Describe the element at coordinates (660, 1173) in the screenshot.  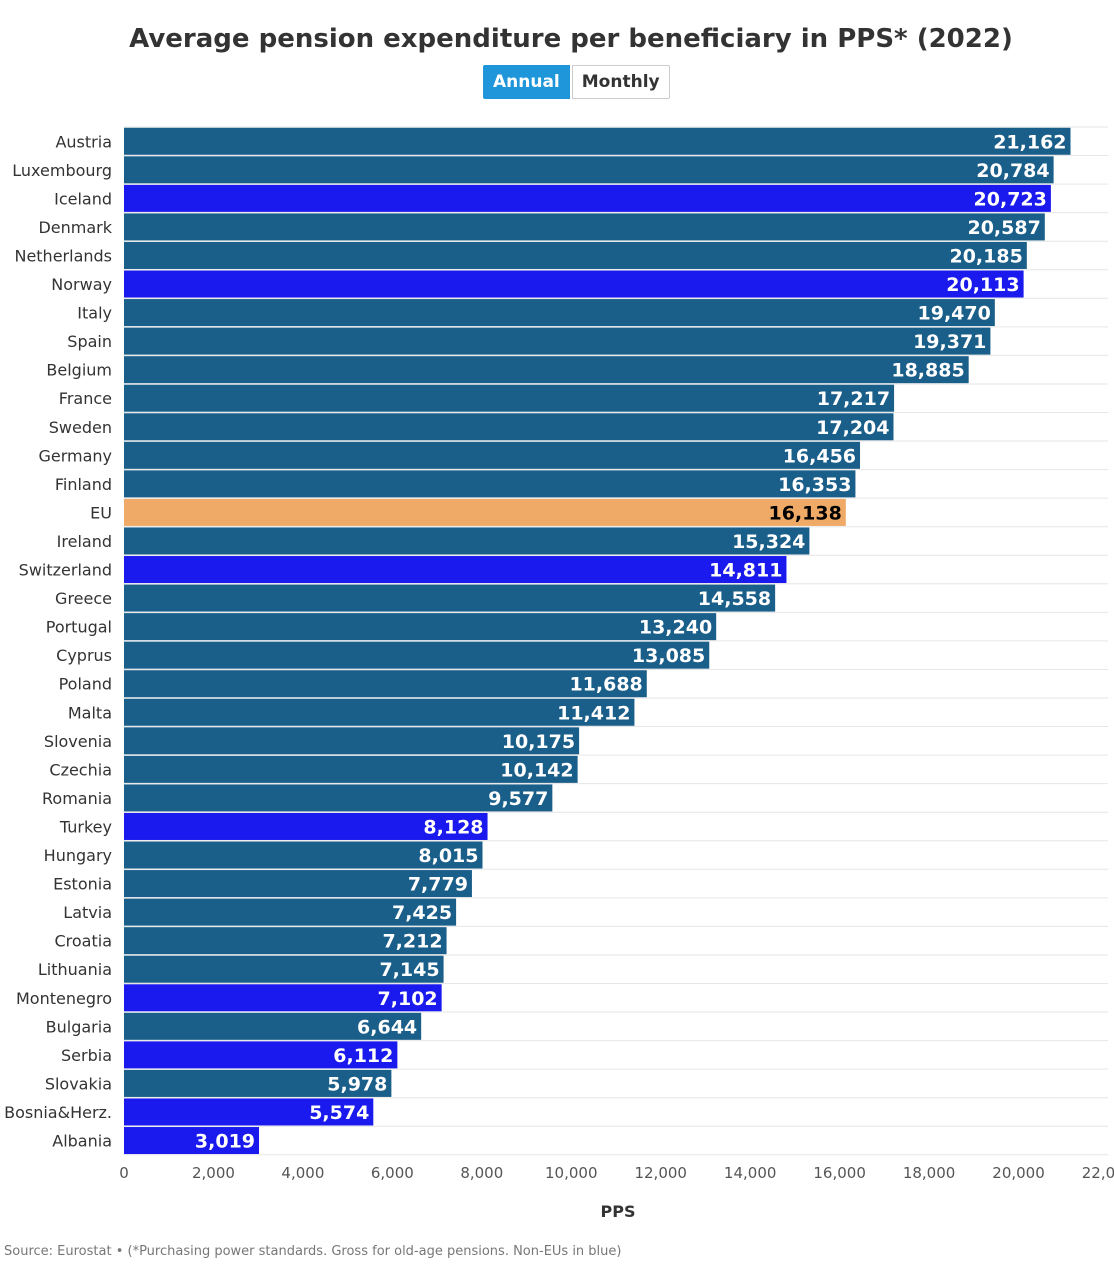
I see `x-tick-label: 12,000` at that location.